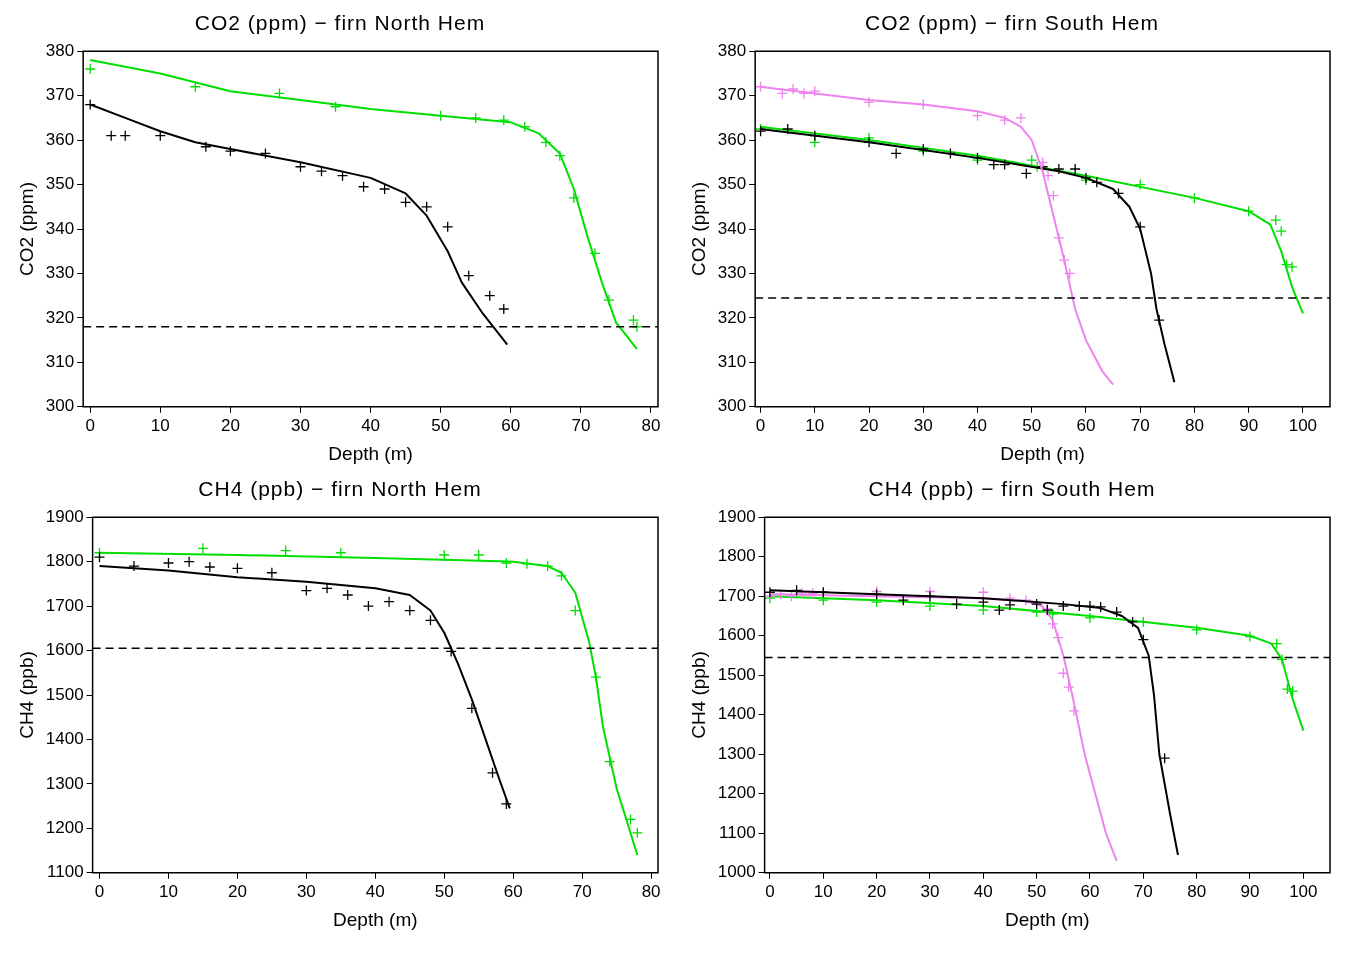 The width and height of the screenshot is (1352, 953). What do you see at coordinates (732, 139) in the screenshot?
I see `y-tick-label: 360` at bounding box center [732, 139].